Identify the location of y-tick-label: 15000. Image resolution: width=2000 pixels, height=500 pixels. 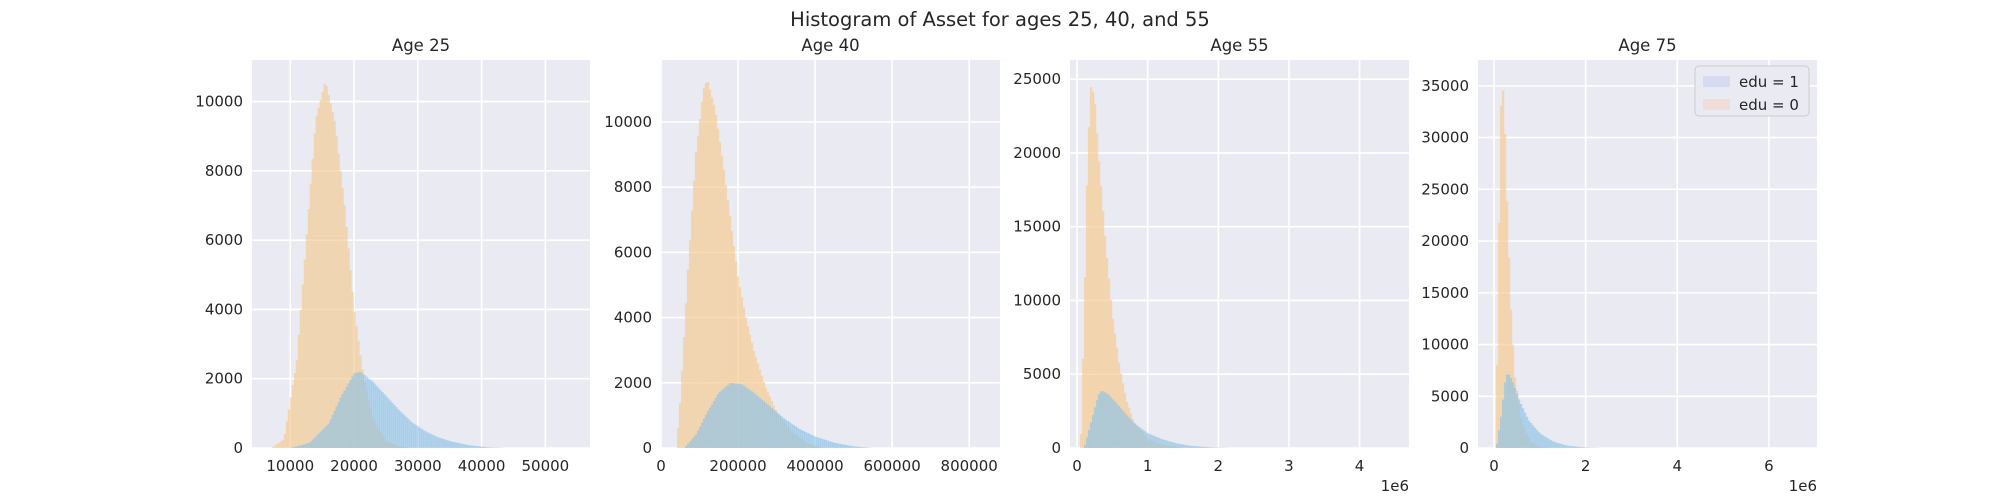
(1445, 293).